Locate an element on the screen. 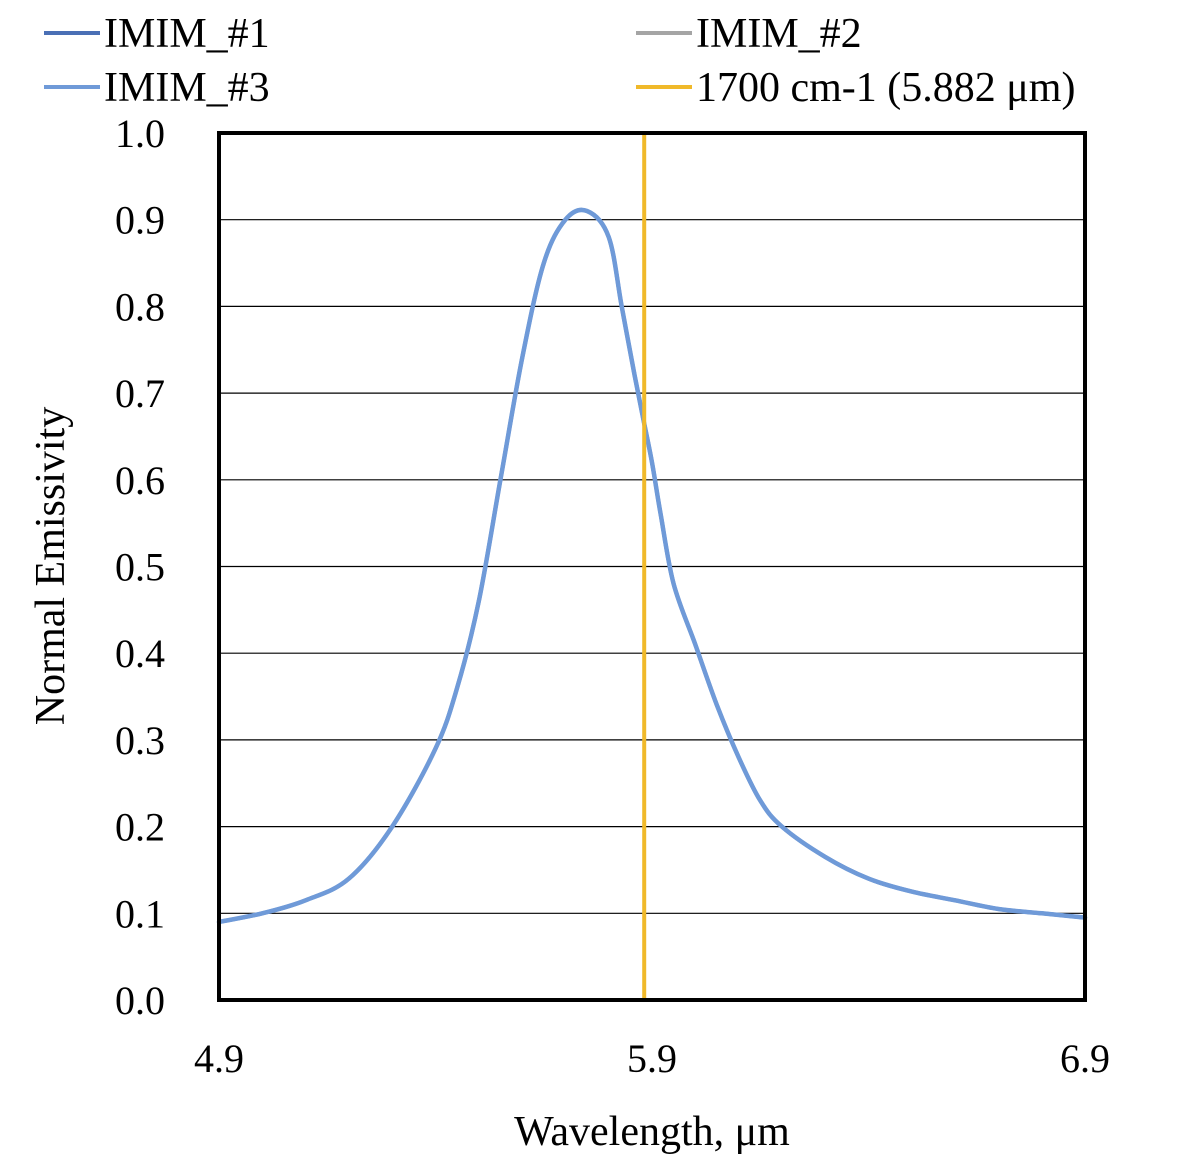 This screenshot has width=1183, height=1166. legend-label: 1700 cm-1 (5.882 μm) is located at coordinates (885, 88).